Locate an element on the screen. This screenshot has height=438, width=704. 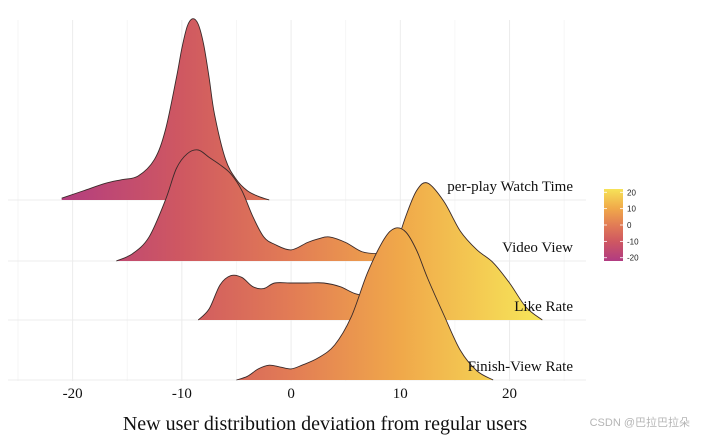
ridge-label-video-view: Video View is located at coordinates (537, 248).